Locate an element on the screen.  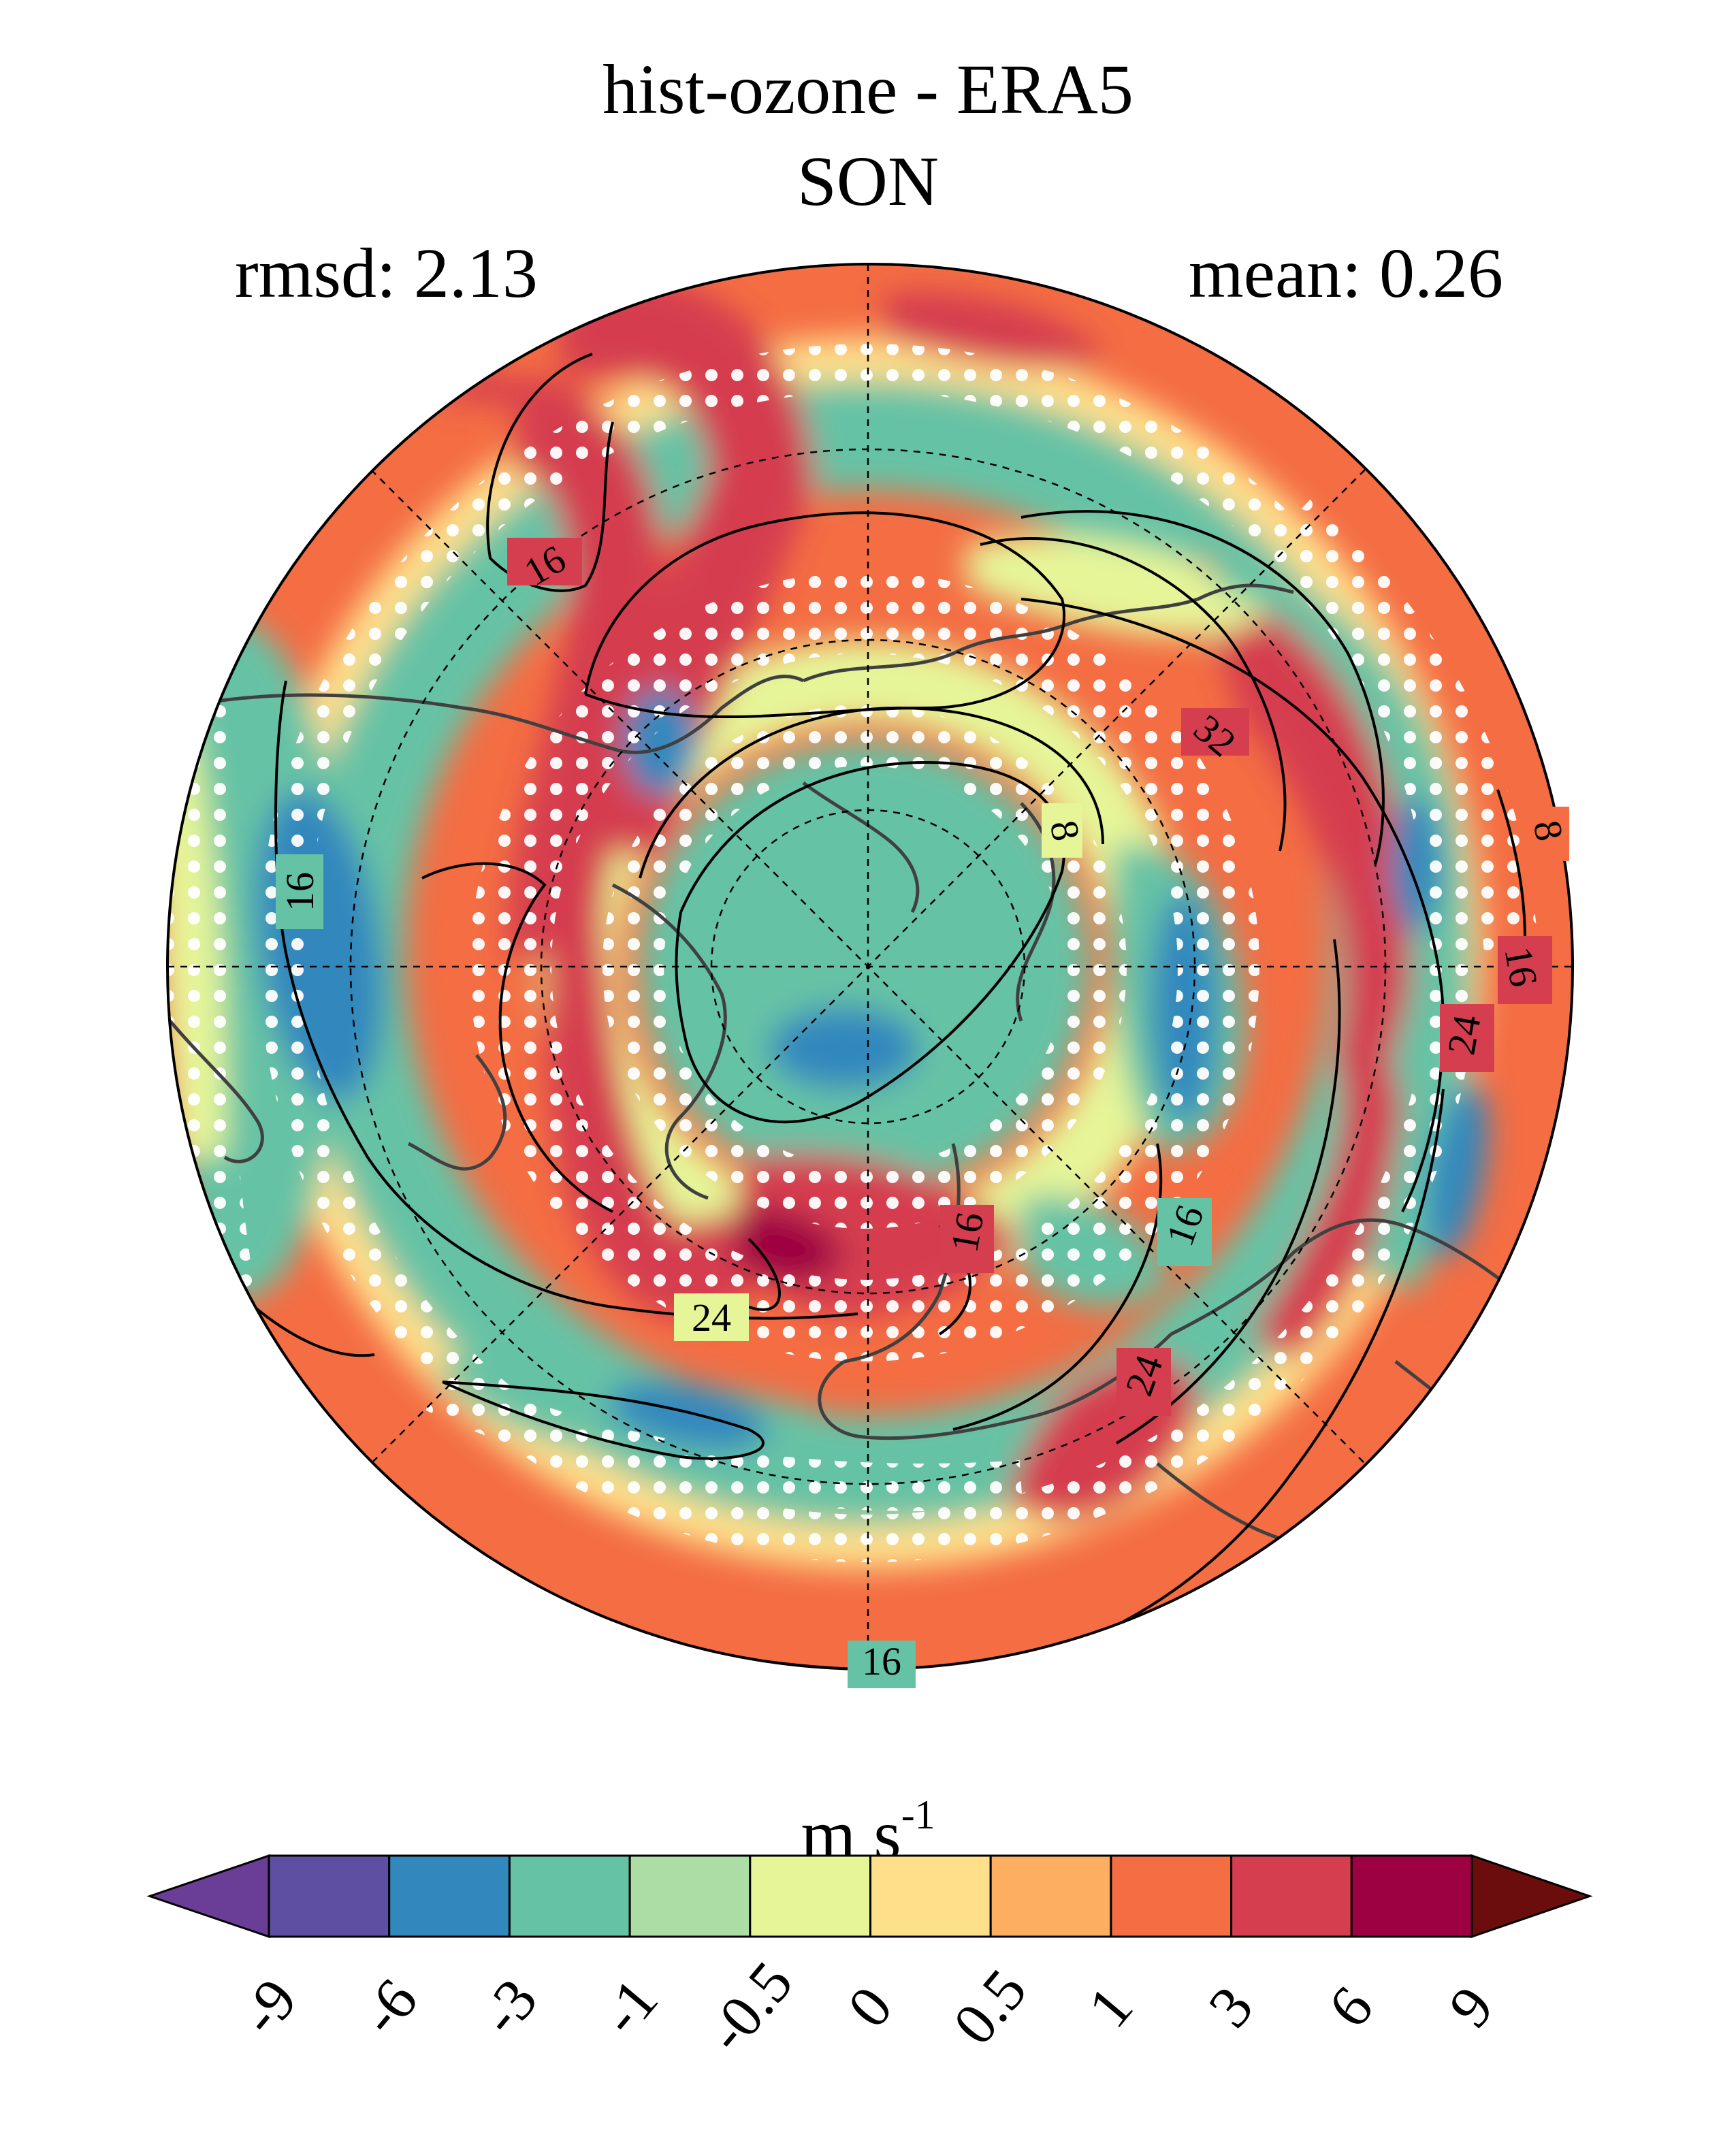
rmsd-label: rmsd: 2.13 is located at coordinates (386, 273).